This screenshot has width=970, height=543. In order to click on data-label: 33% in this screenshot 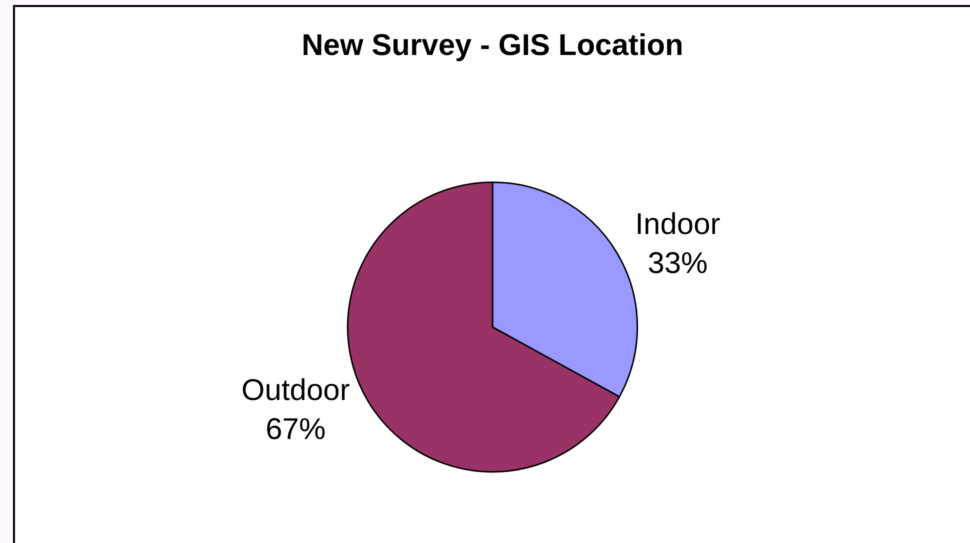, I will do `click(678, 263)`.